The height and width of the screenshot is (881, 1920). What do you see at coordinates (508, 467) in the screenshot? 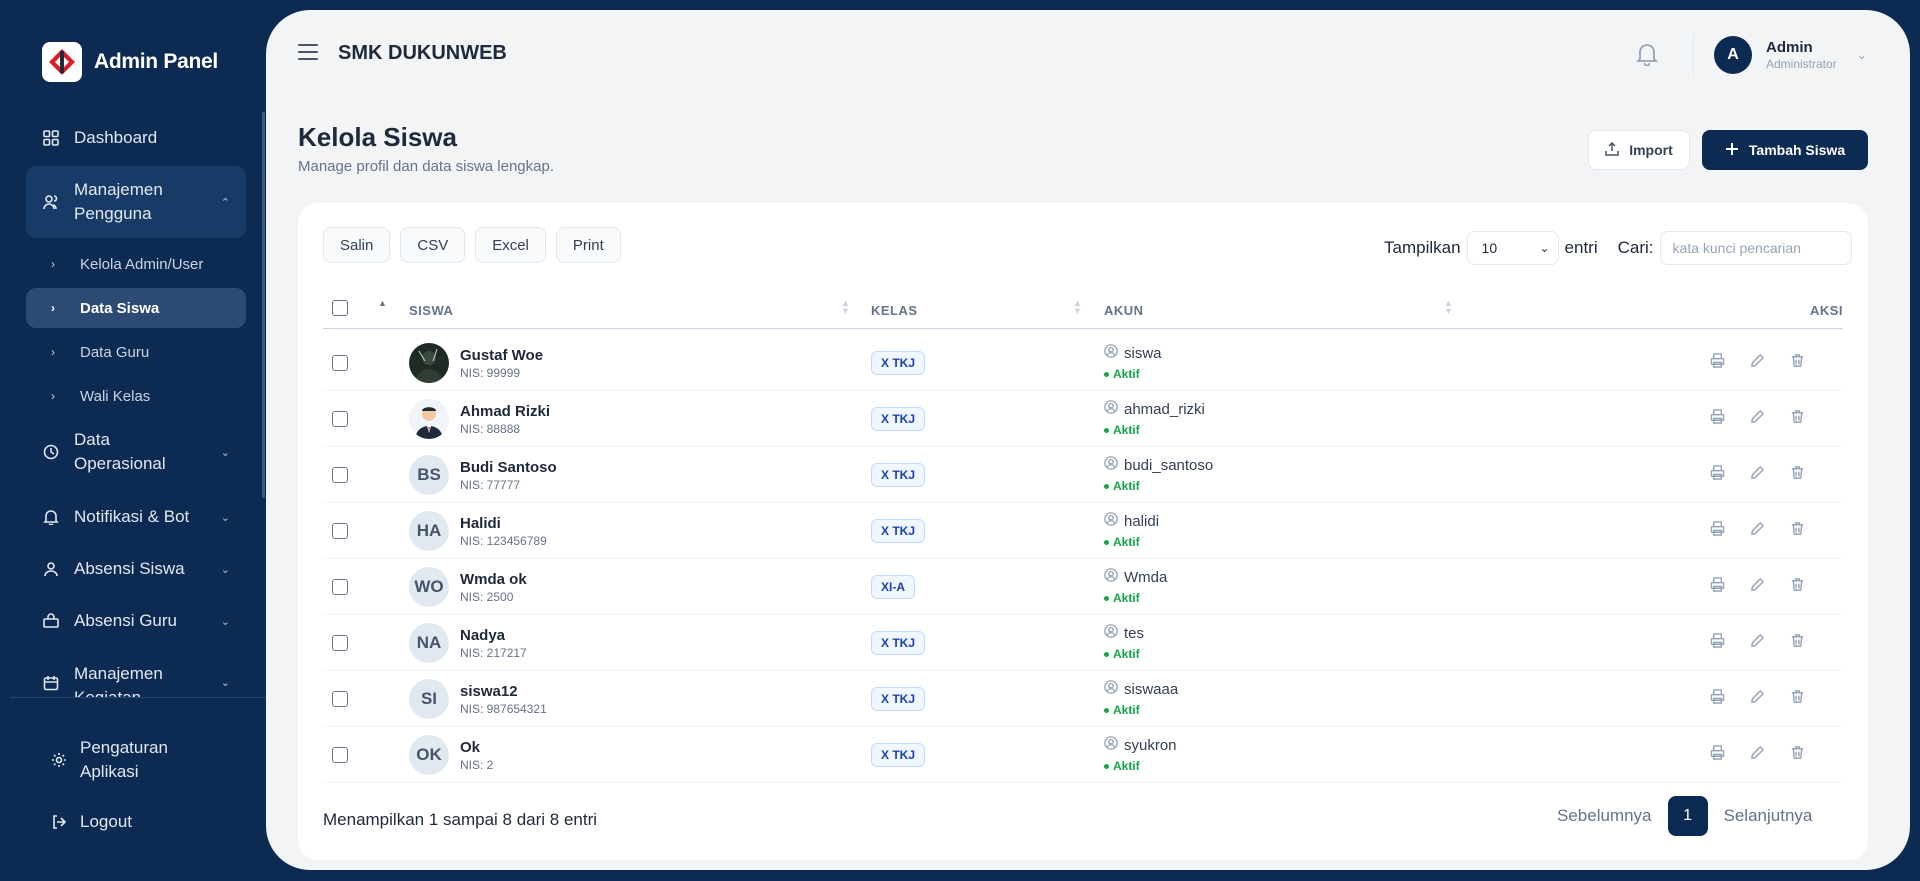
I see `student-name: Budi Santoso` at bounding box center [508, 467].